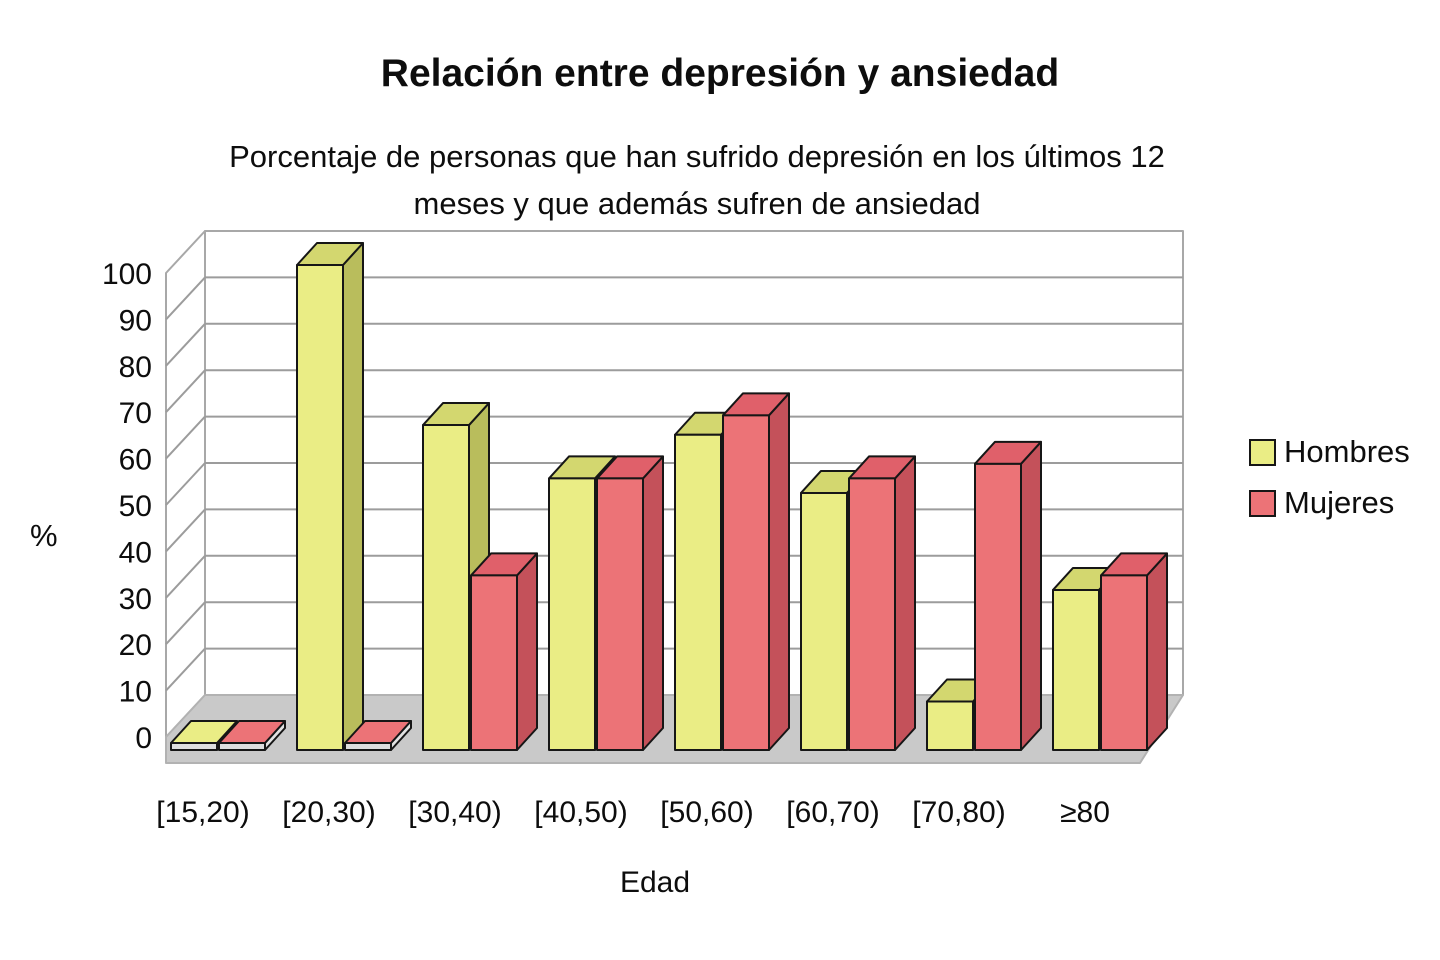  Describe the element at coordinates (697, 203) in the screenshot. I see `chart-subtitle-line-2: meses y que además sufren de ansiedad` at that location.